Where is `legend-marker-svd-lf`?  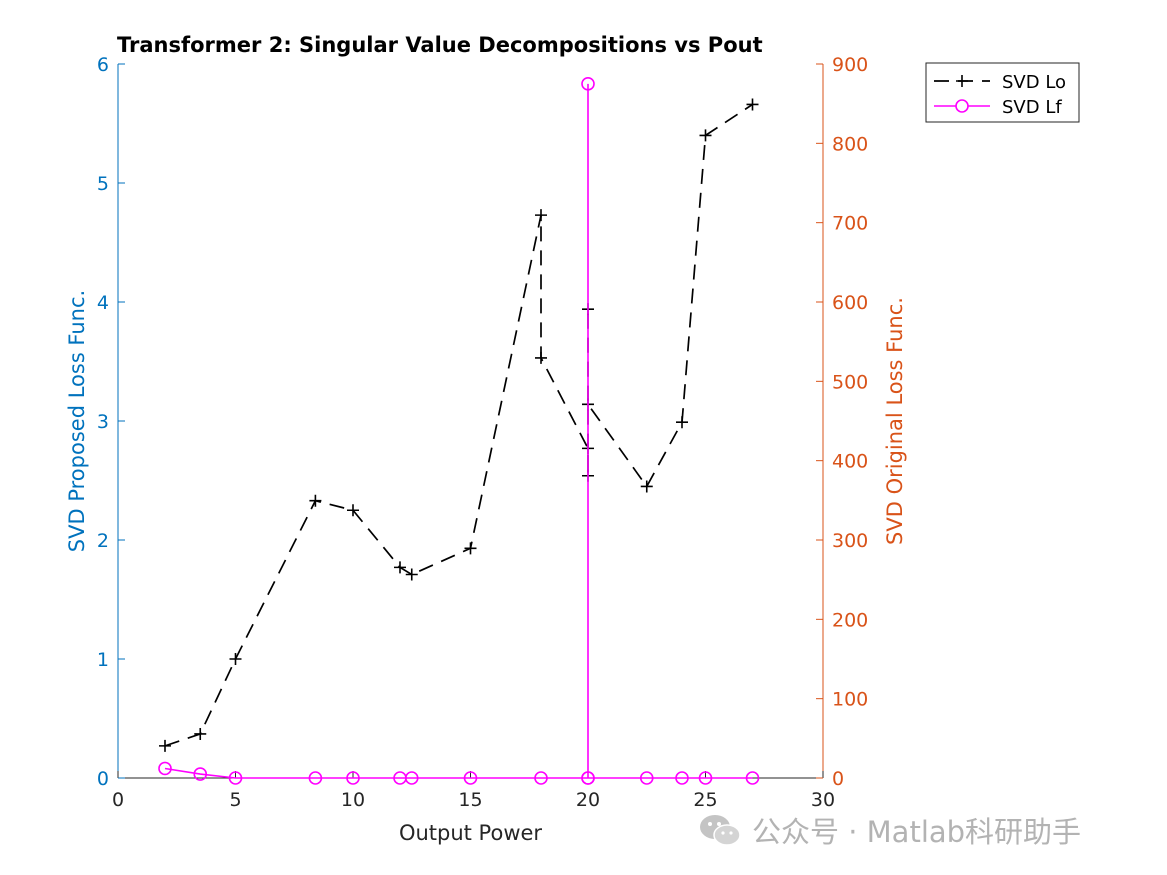 legend-marker-svd-lf is located at coordinates (962, 106).